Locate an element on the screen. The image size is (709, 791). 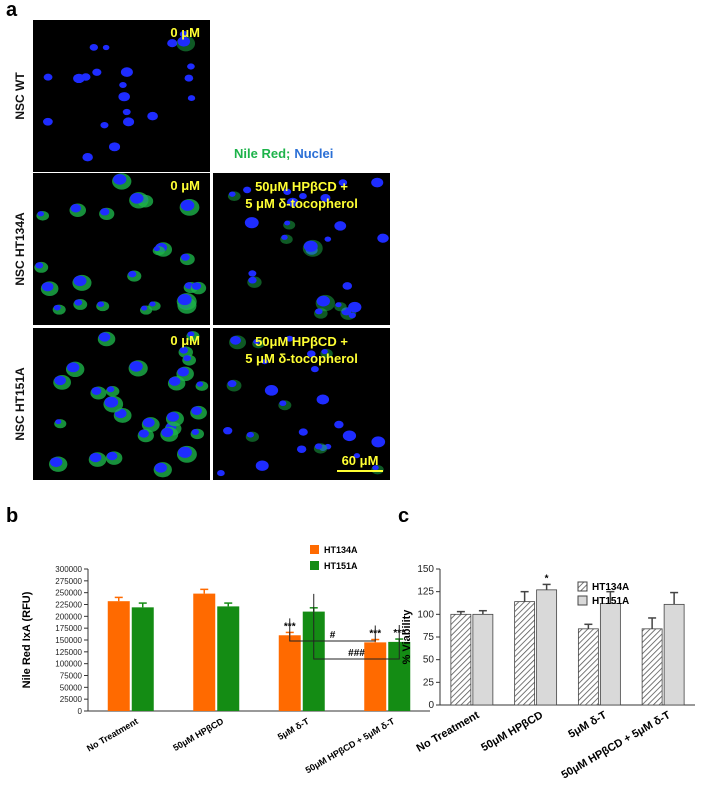
y-axis-label: % Viability is located at coordinates (407, 637).